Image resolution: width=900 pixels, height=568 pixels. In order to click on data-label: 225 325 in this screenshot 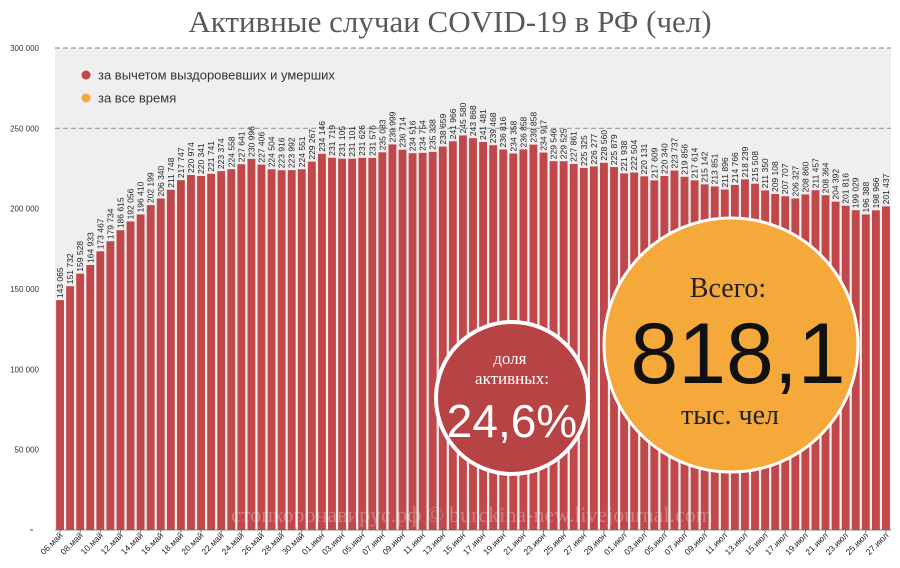, I will do `click(584, 150)`.